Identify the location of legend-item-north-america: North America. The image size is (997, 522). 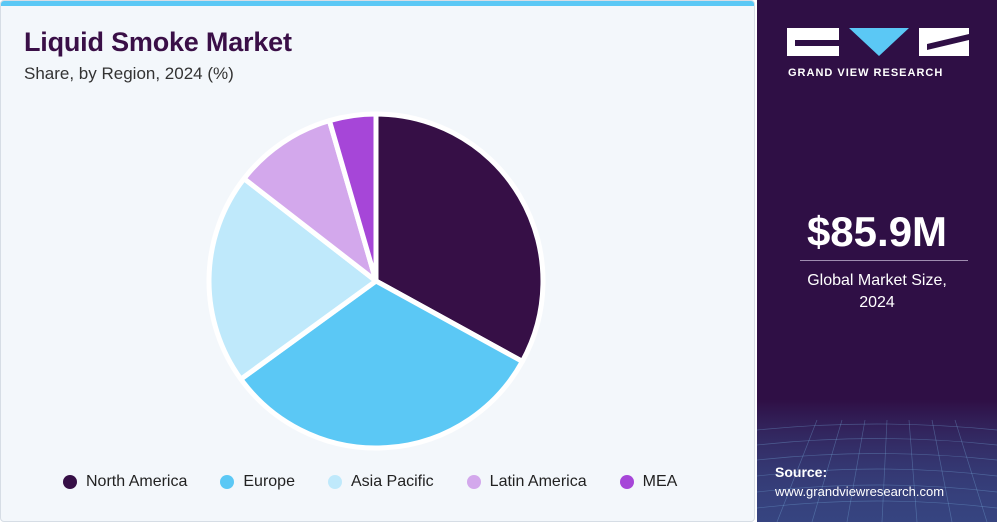
(125, 482).